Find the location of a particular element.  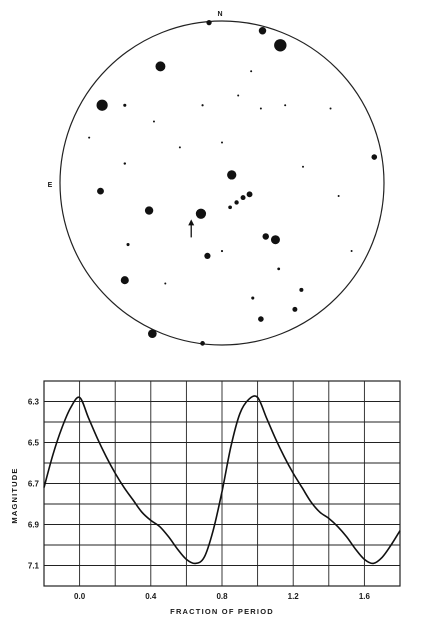

y-tick-label: 6.3 is located at coordinates (34, 402).